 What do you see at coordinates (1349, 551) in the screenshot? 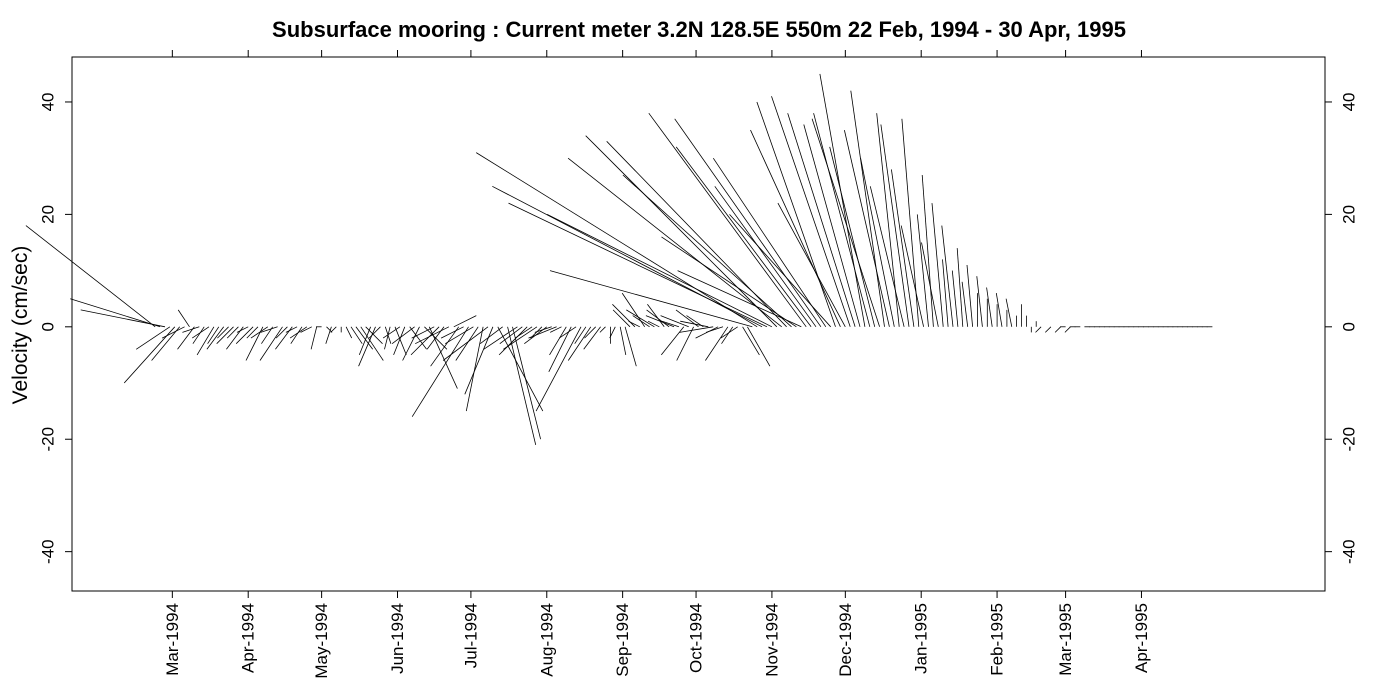
I see `y-tick-label-right: -40` at bounding box center [1349, 551].